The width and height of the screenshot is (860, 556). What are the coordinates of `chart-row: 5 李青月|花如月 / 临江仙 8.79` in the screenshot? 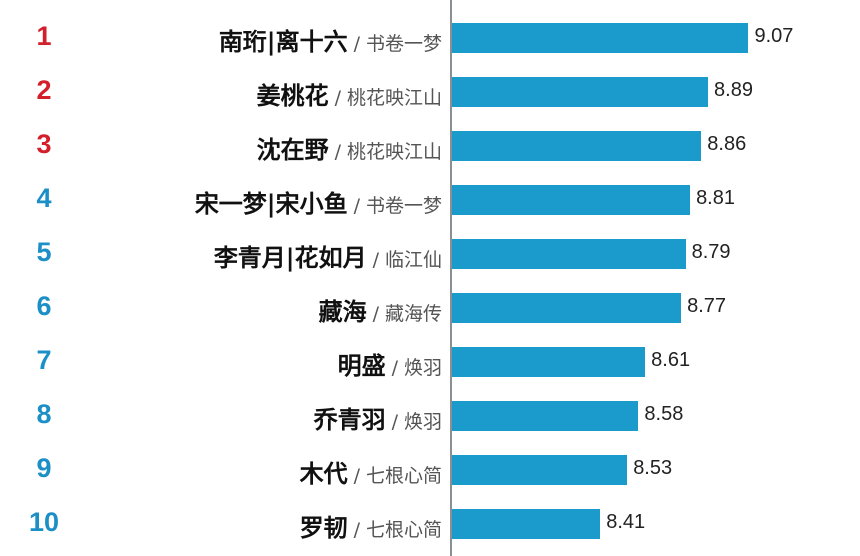 It's located at (430, 254).